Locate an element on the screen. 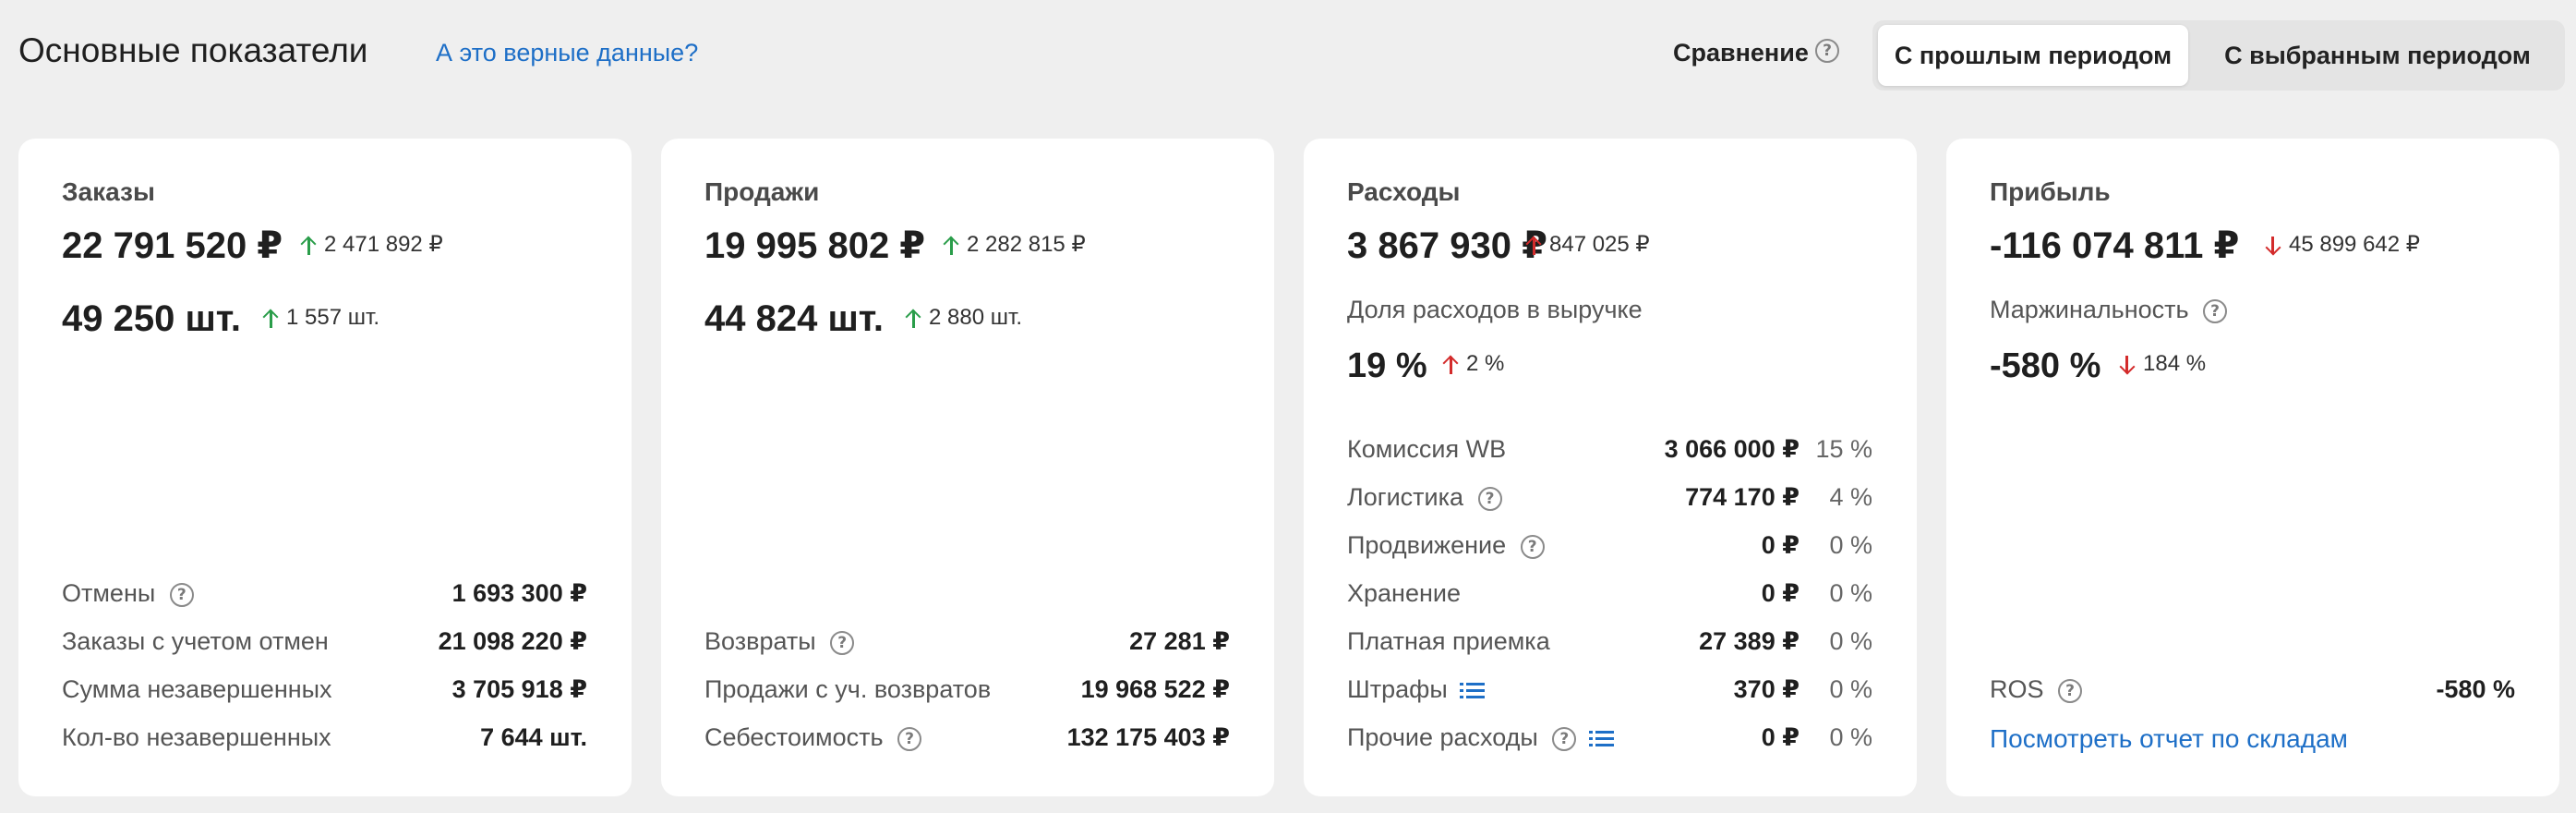 This screenshot has width=2576, height=813. expenses-row-other: Прочие расходы ? is located at coordinates (1481, 737).